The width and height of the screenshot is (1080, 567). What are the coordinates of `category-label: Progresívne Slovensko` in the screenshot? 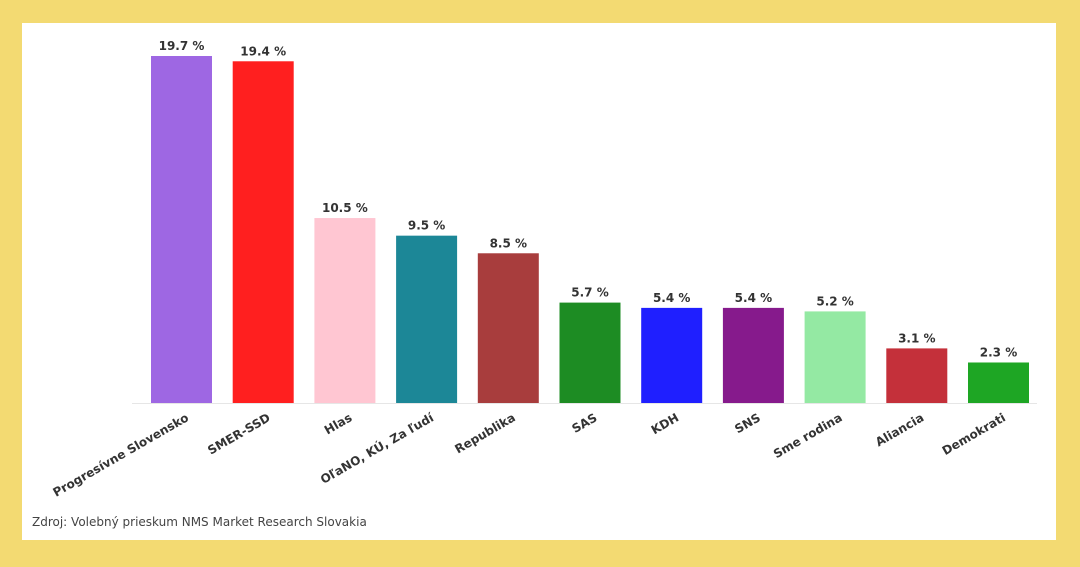 It's located at (121, 454).